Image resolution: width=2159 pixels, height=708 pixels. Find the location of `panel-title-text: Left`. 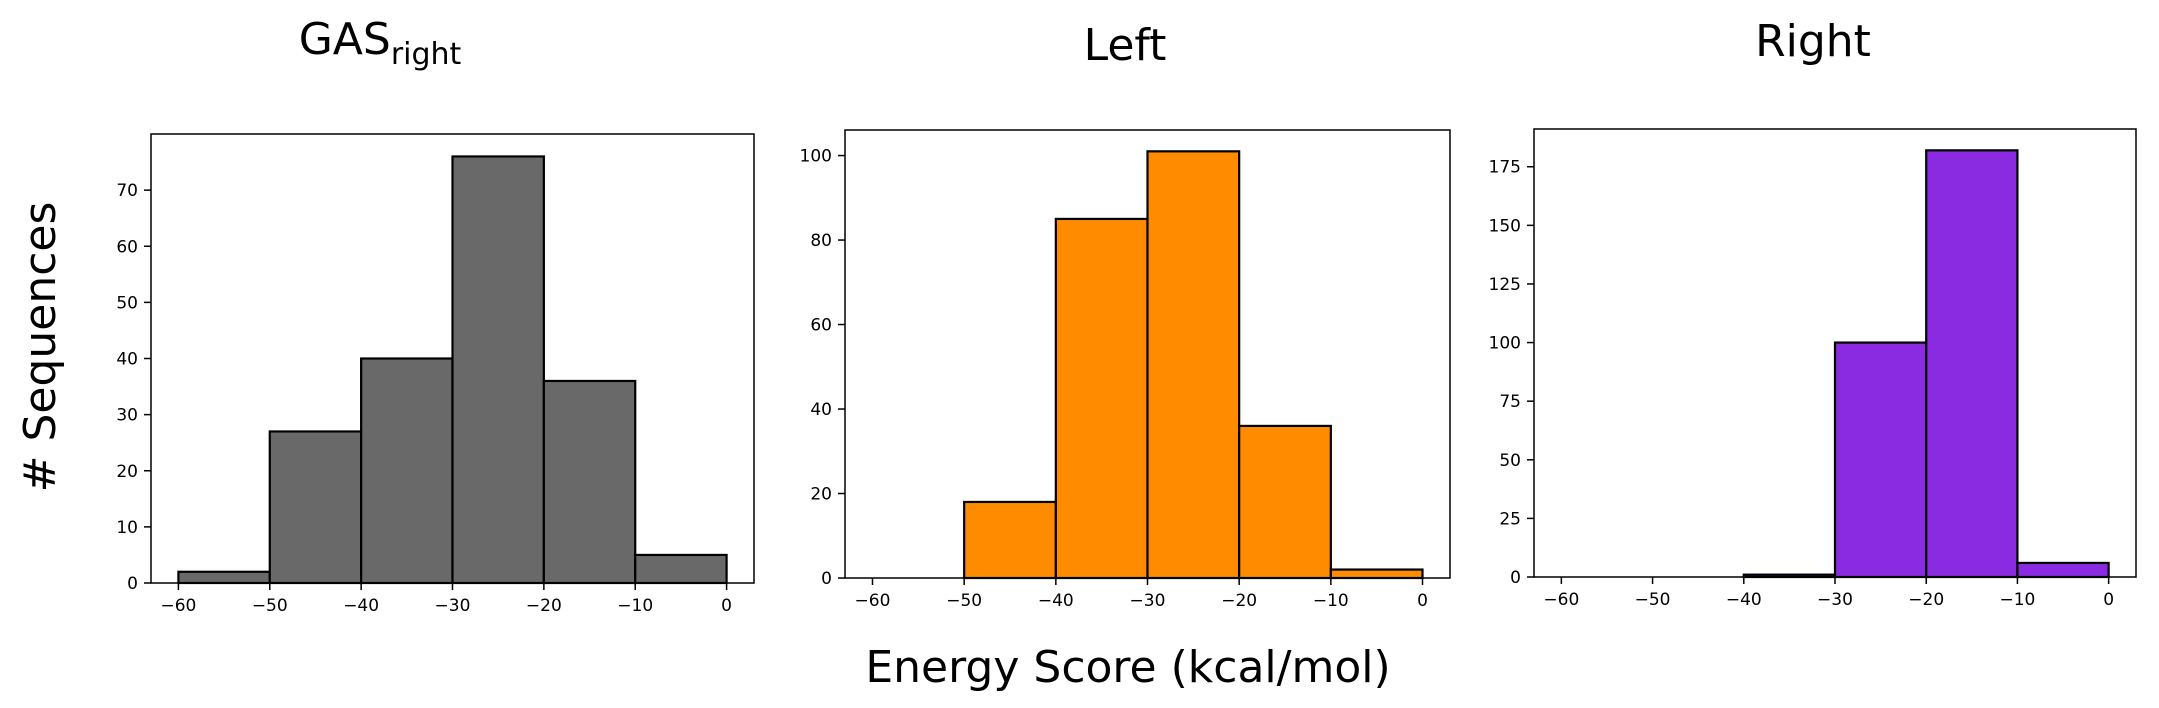

panel-title-text: Left is located at coordinates (1125, 45).